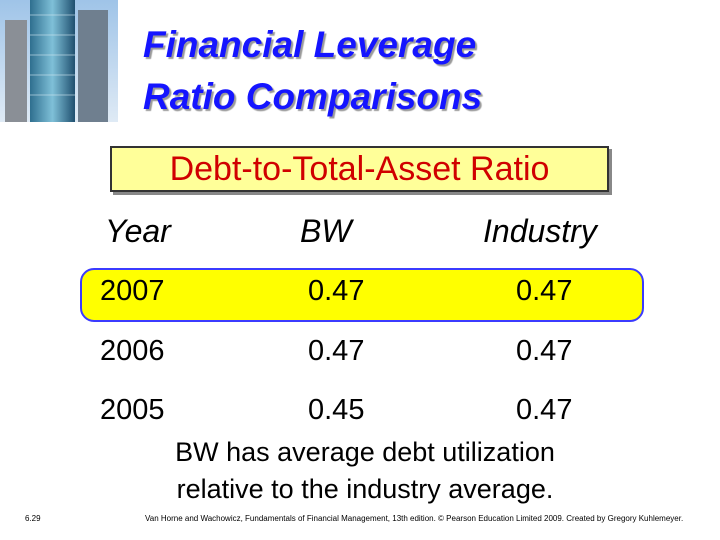 Image resolution: width=720 pixels, height=540 pixels. What do you see at coordinates (365, 452) in the screenshot?
I see `note-line: BW has average debt utilization` at bounding box center [365, 452].